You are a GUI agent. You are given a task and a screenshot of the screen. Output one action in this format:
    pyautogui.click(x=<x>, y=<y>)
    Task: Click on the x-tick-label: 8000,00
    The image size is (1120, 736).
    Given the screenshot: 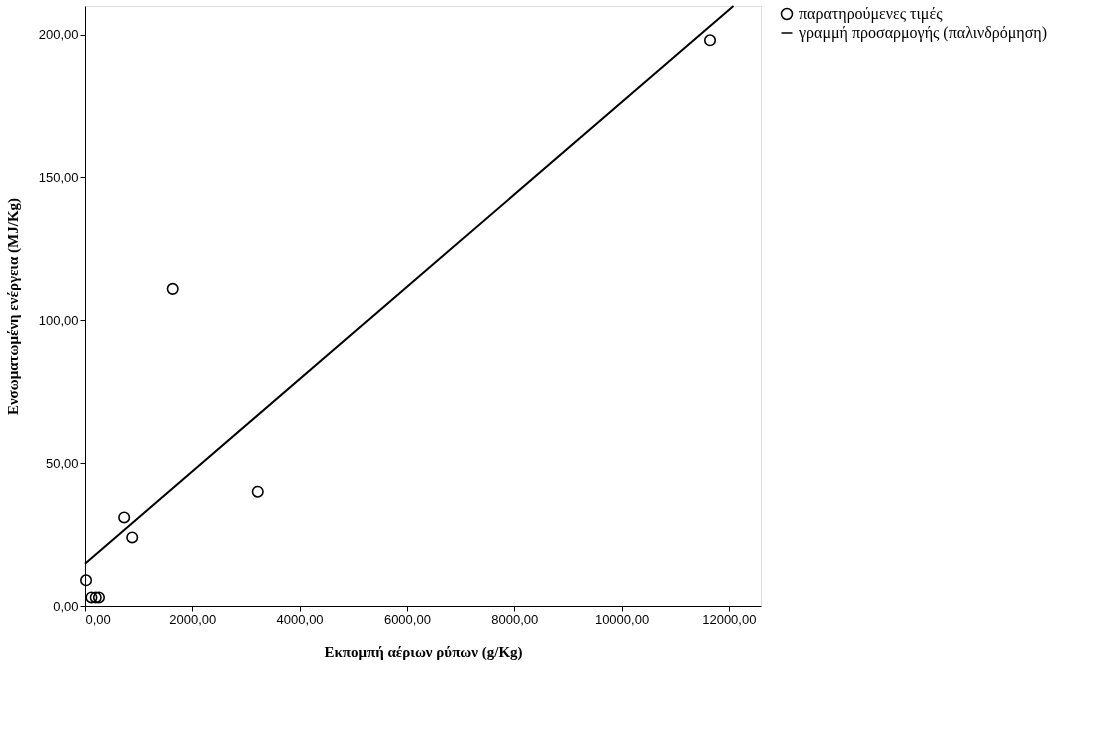 What is the action you would take?
    pyautogui.click(x=515, y=619)
    